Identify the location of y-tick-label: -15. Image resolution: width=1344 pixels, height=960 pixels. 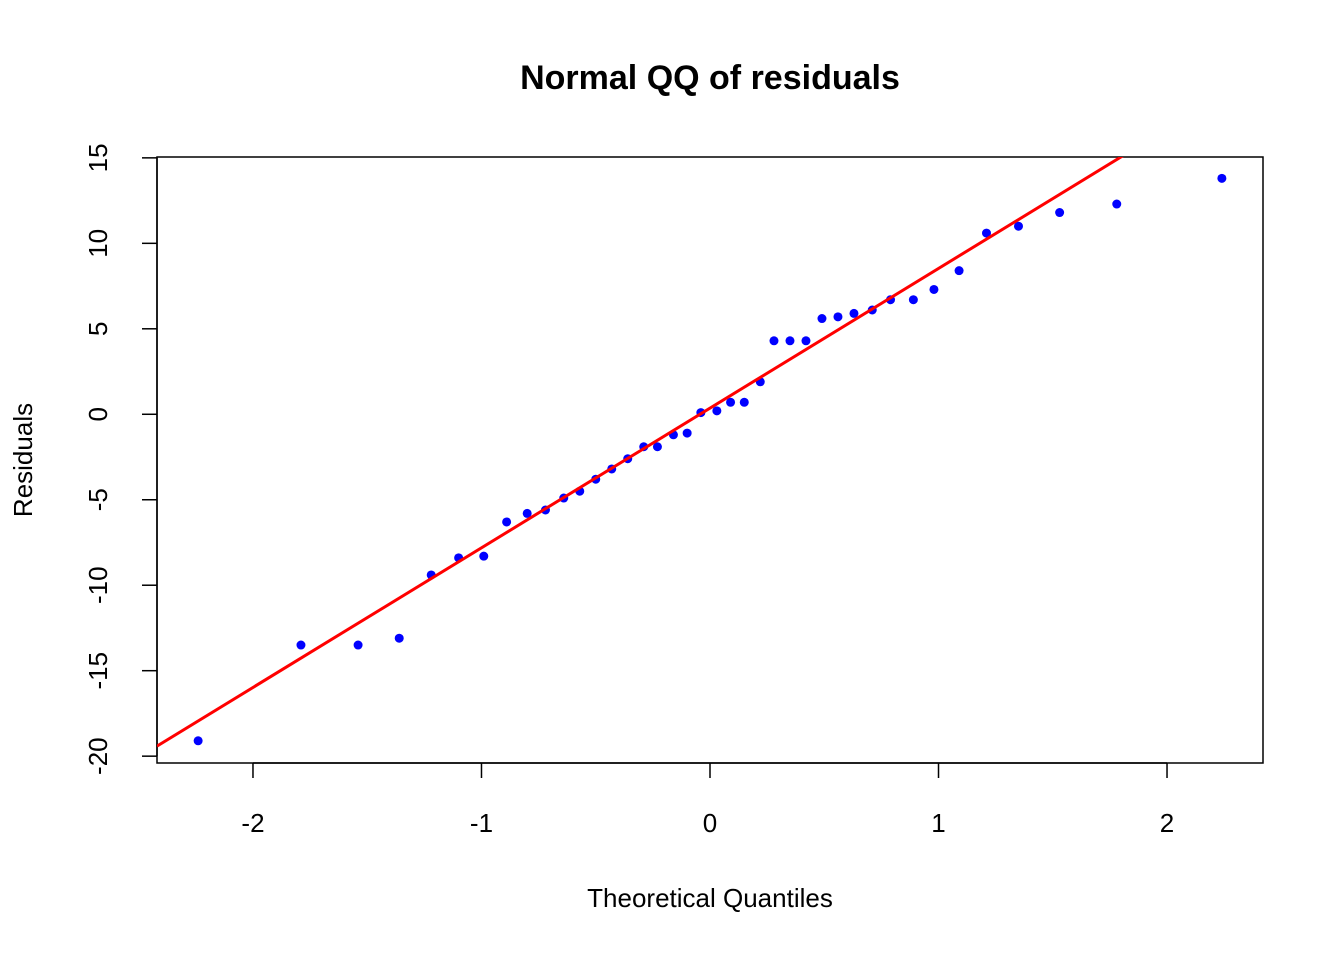
(98, 671).